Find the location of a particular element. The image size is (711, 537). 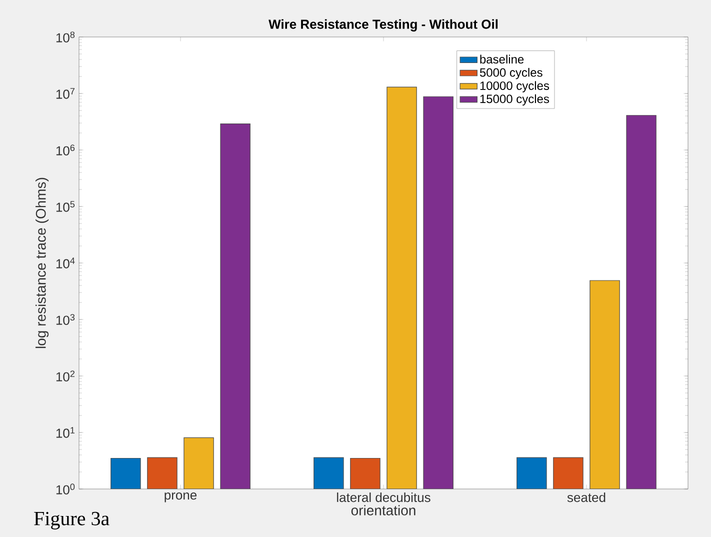

legend-label: 10000 cycles is located at coordinates (515, 86).